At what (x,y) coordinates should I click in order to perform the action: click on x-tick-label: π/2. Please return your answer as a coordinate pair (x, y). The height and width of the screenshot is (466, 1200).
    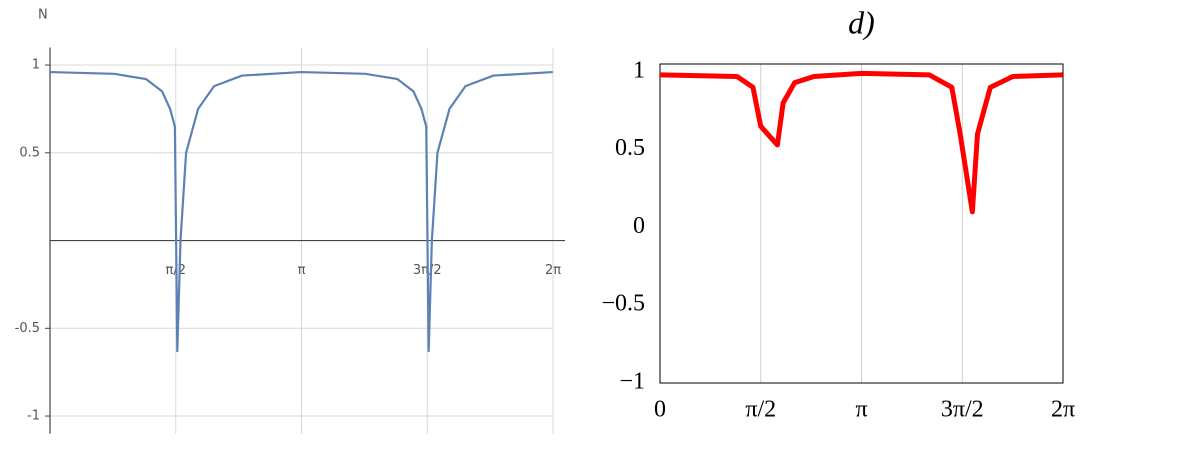
    Looking at the image, I should click on (760, 410).